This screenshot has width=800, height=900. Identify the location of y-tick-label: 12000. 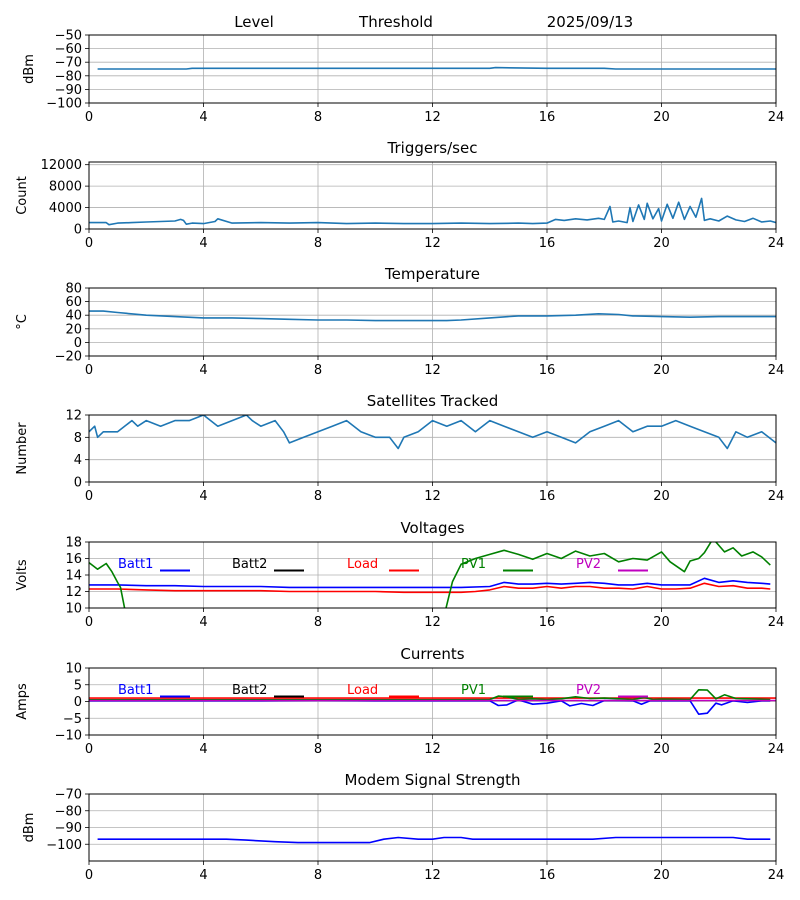
(61, 165).